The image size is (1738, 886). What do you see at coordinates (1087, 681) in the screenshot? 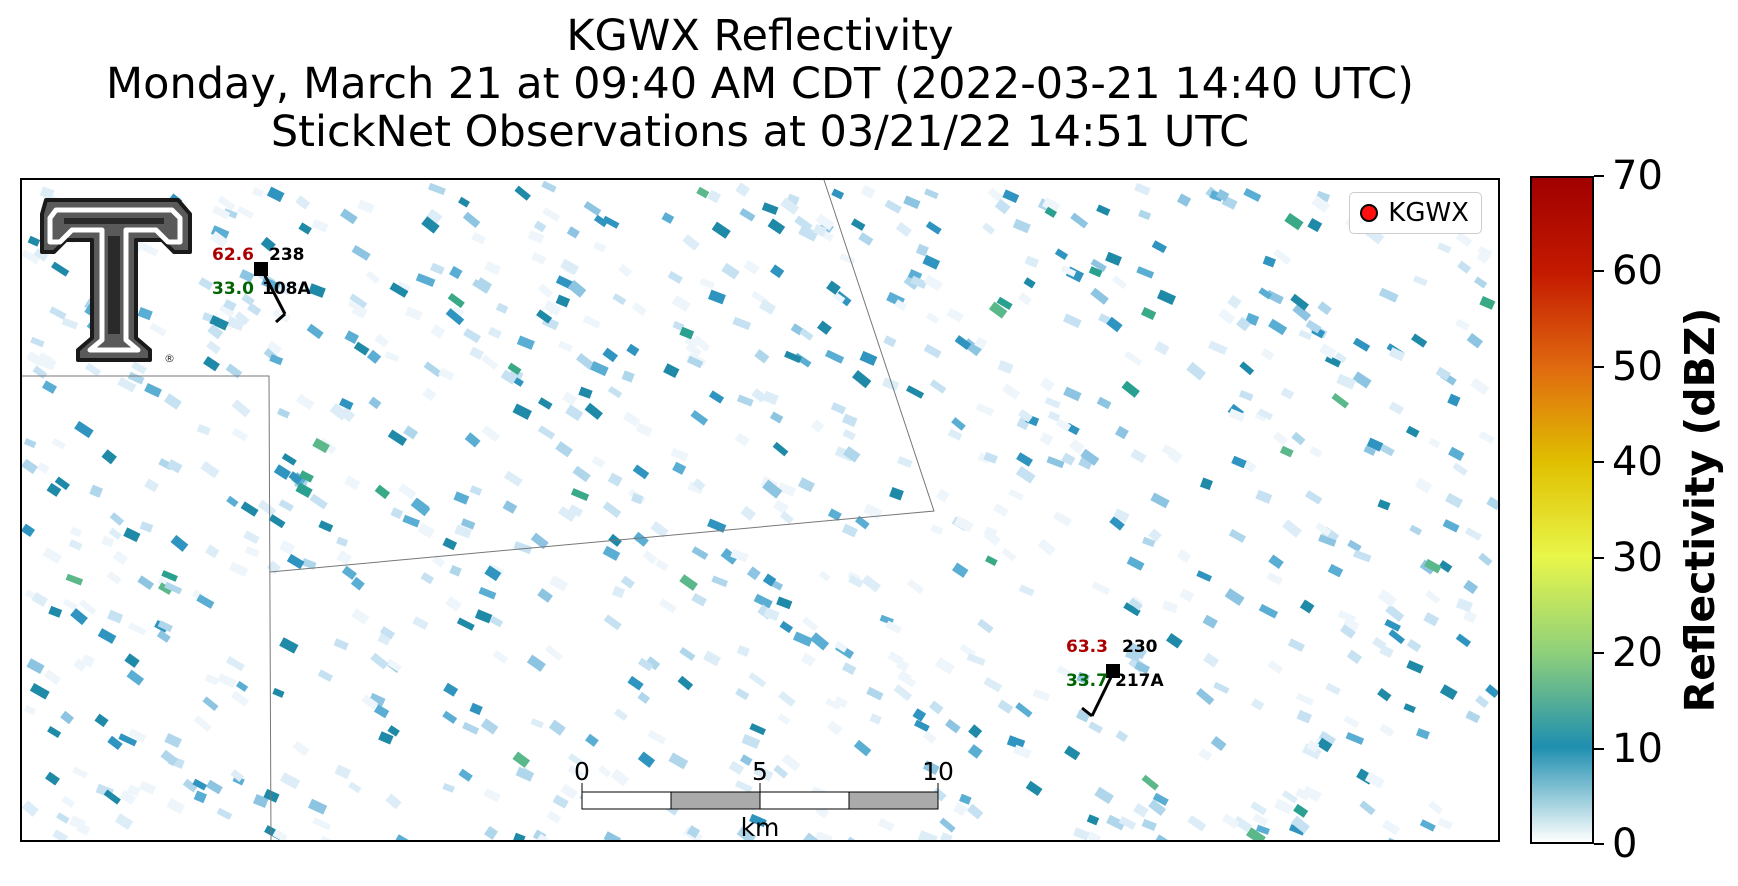
I see `station-dewpoint: 33.7` at bounding box center [1087, 681].